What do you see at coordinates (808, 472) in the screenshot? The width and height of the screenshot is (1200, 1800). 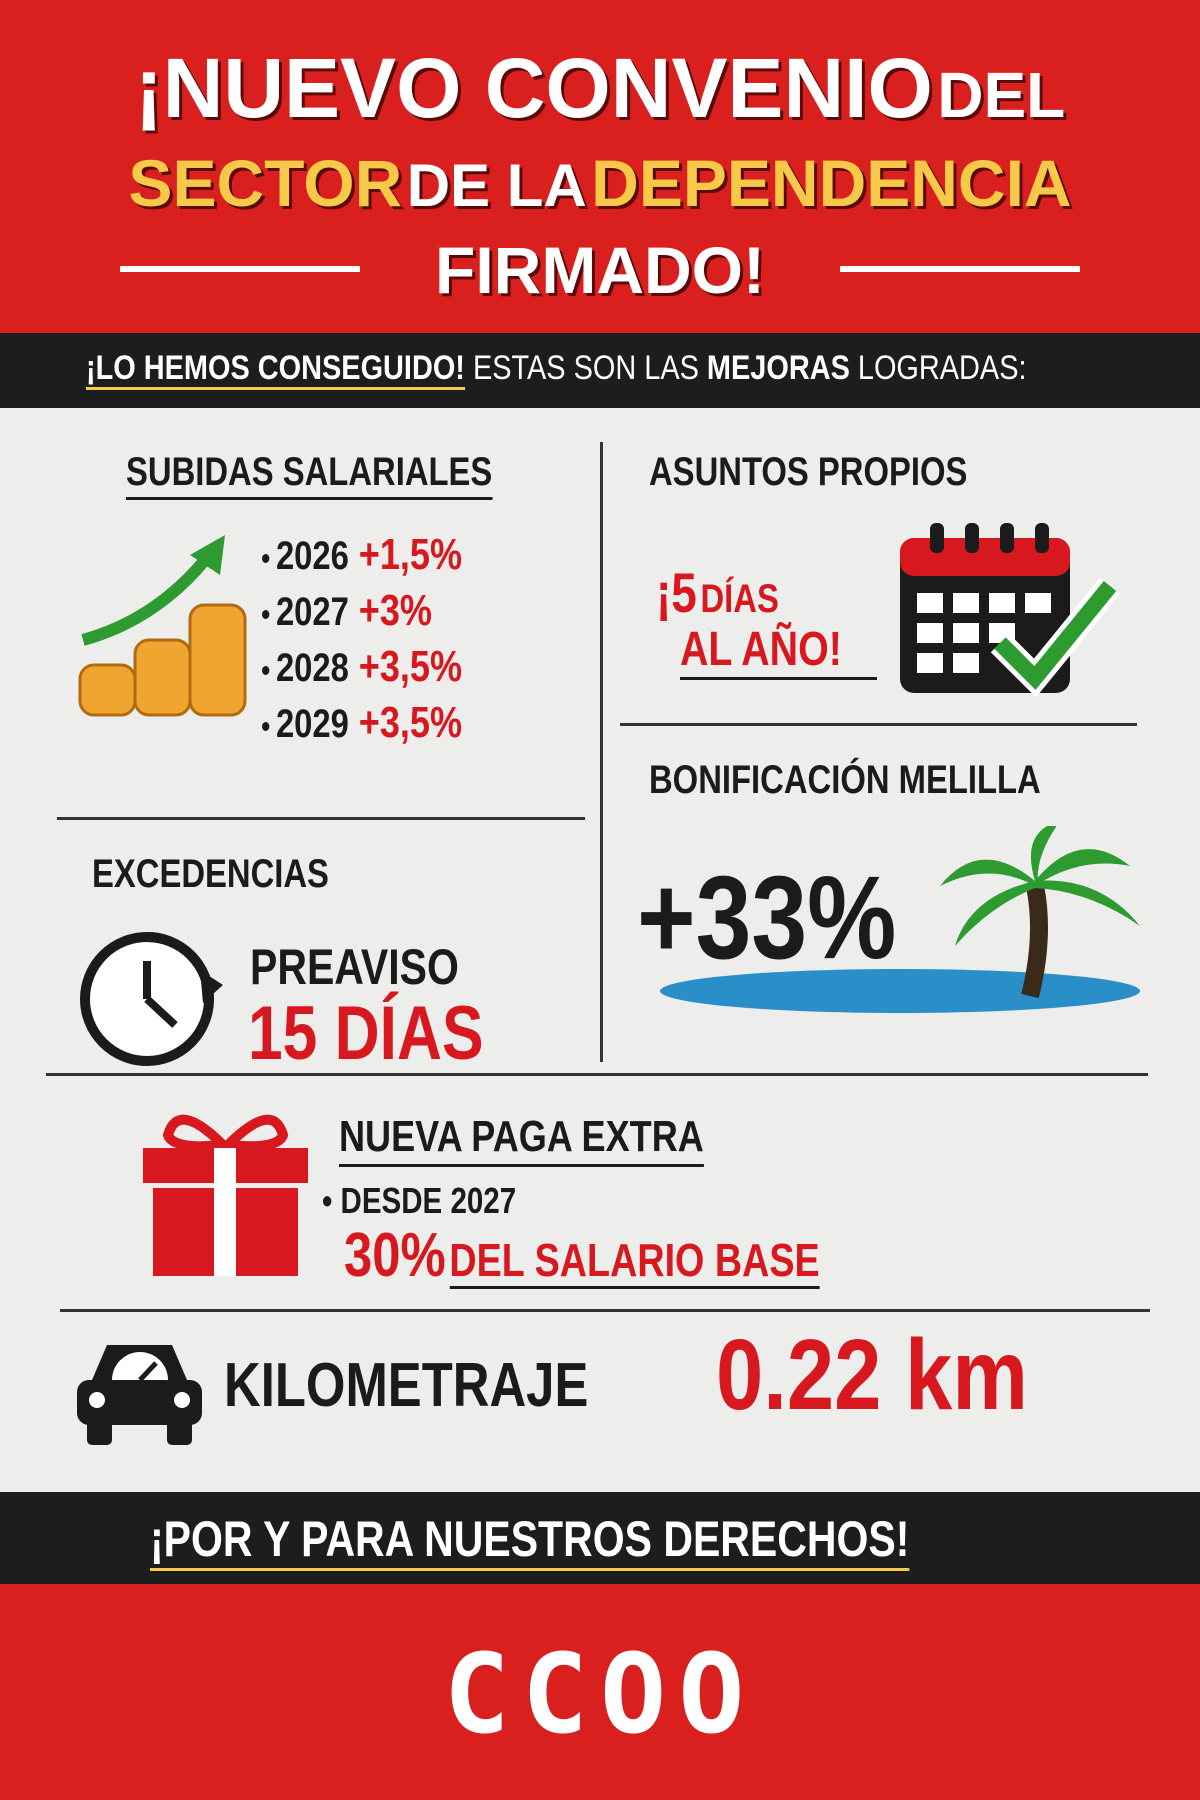 I see `personal-title: ASUNTOS PROPIOS` at bounding box center [808, 472].